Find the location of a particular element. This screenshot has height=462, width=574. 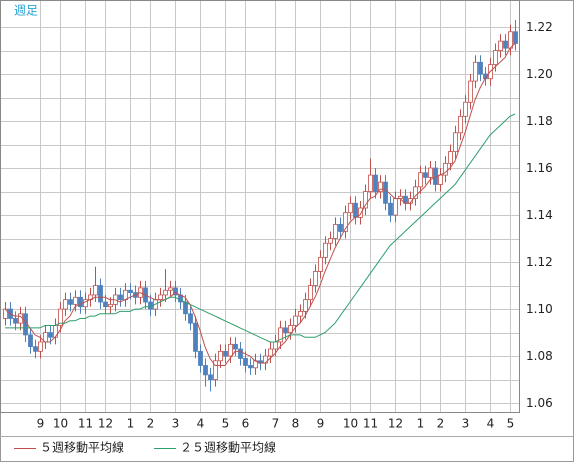

x-tick-label: 3 is located at coordinates (466, 424).